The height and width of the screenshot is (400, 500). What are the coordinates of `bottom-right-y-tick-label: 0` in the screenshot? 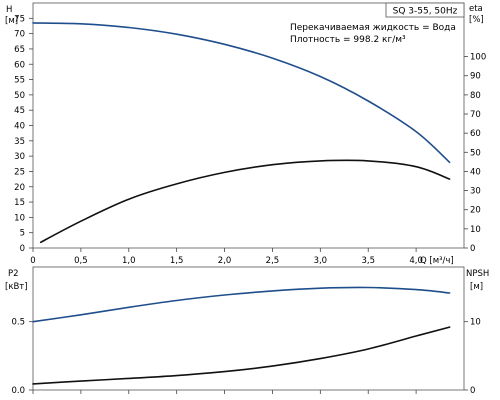 It's located at (472, 391).